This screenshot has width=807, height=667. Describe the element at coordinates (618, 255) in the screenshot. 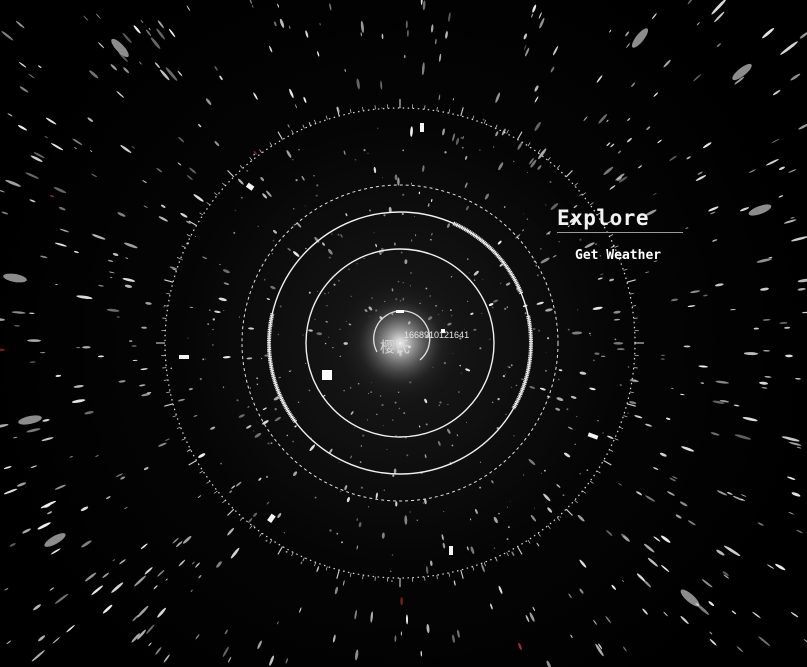

I see `menu-item-get-weather: Get Weather` at that location.